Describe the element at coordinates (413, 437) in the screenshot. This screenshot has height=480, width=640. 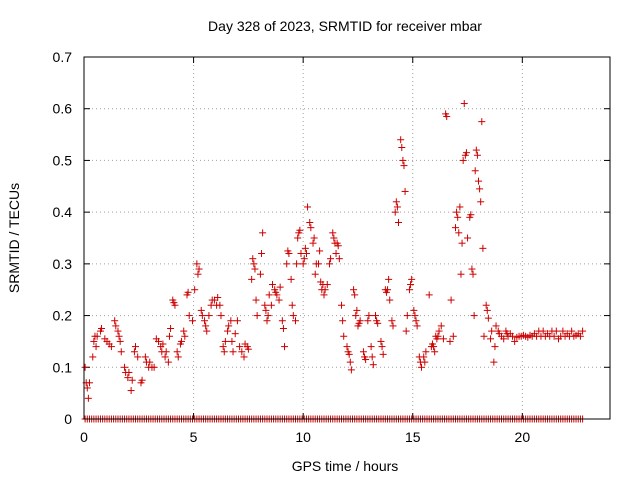
I see `x-tick-label: 15` at that location.